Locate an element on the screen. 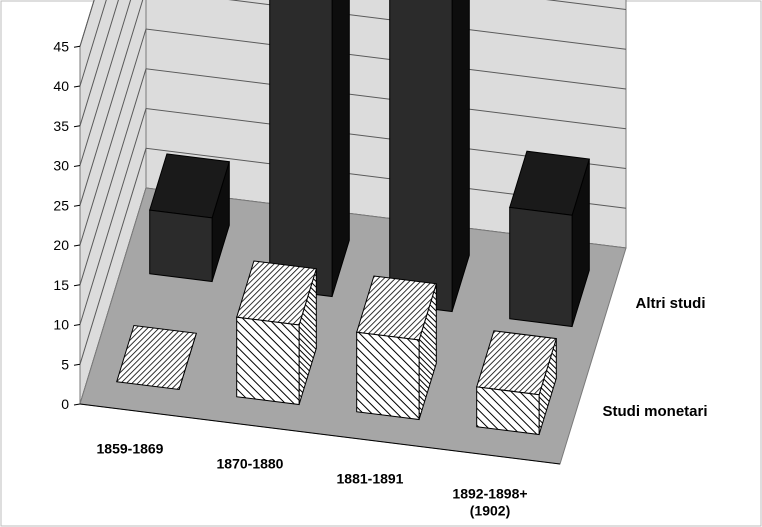  bar-side-face is located at coordinates (460, 156).